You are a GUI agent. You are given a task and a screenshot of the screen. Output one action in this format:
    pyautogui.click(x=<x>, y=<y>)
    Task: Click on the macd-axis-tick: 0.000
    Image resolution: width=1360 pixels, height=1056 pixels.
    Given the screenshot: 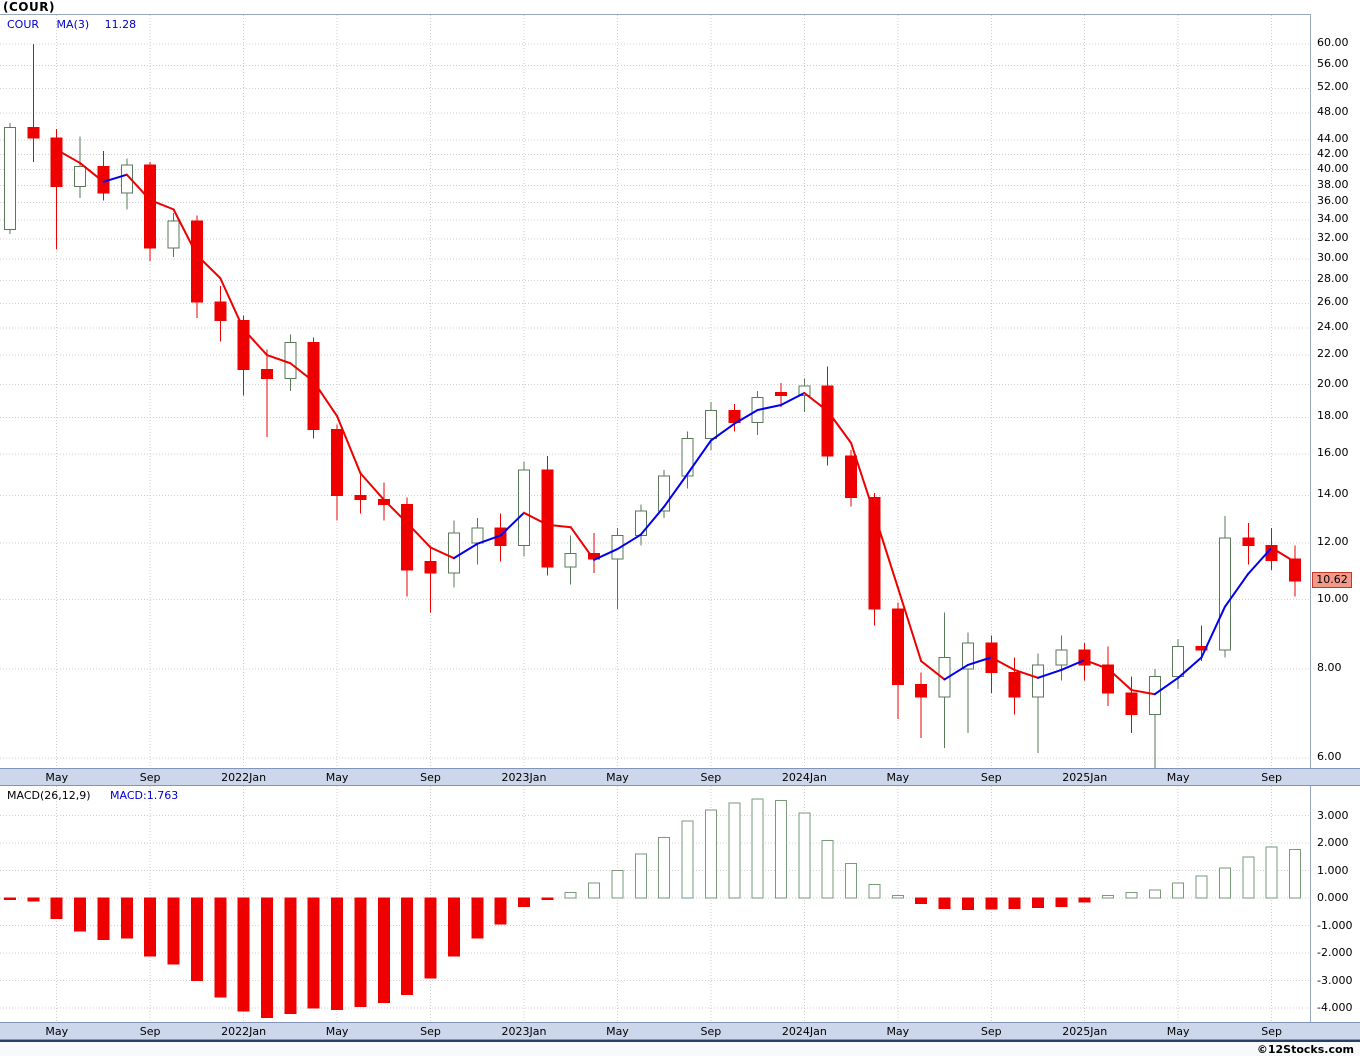 What is the action you would take?
    pyautogui.click(x=1333, y=897)
    